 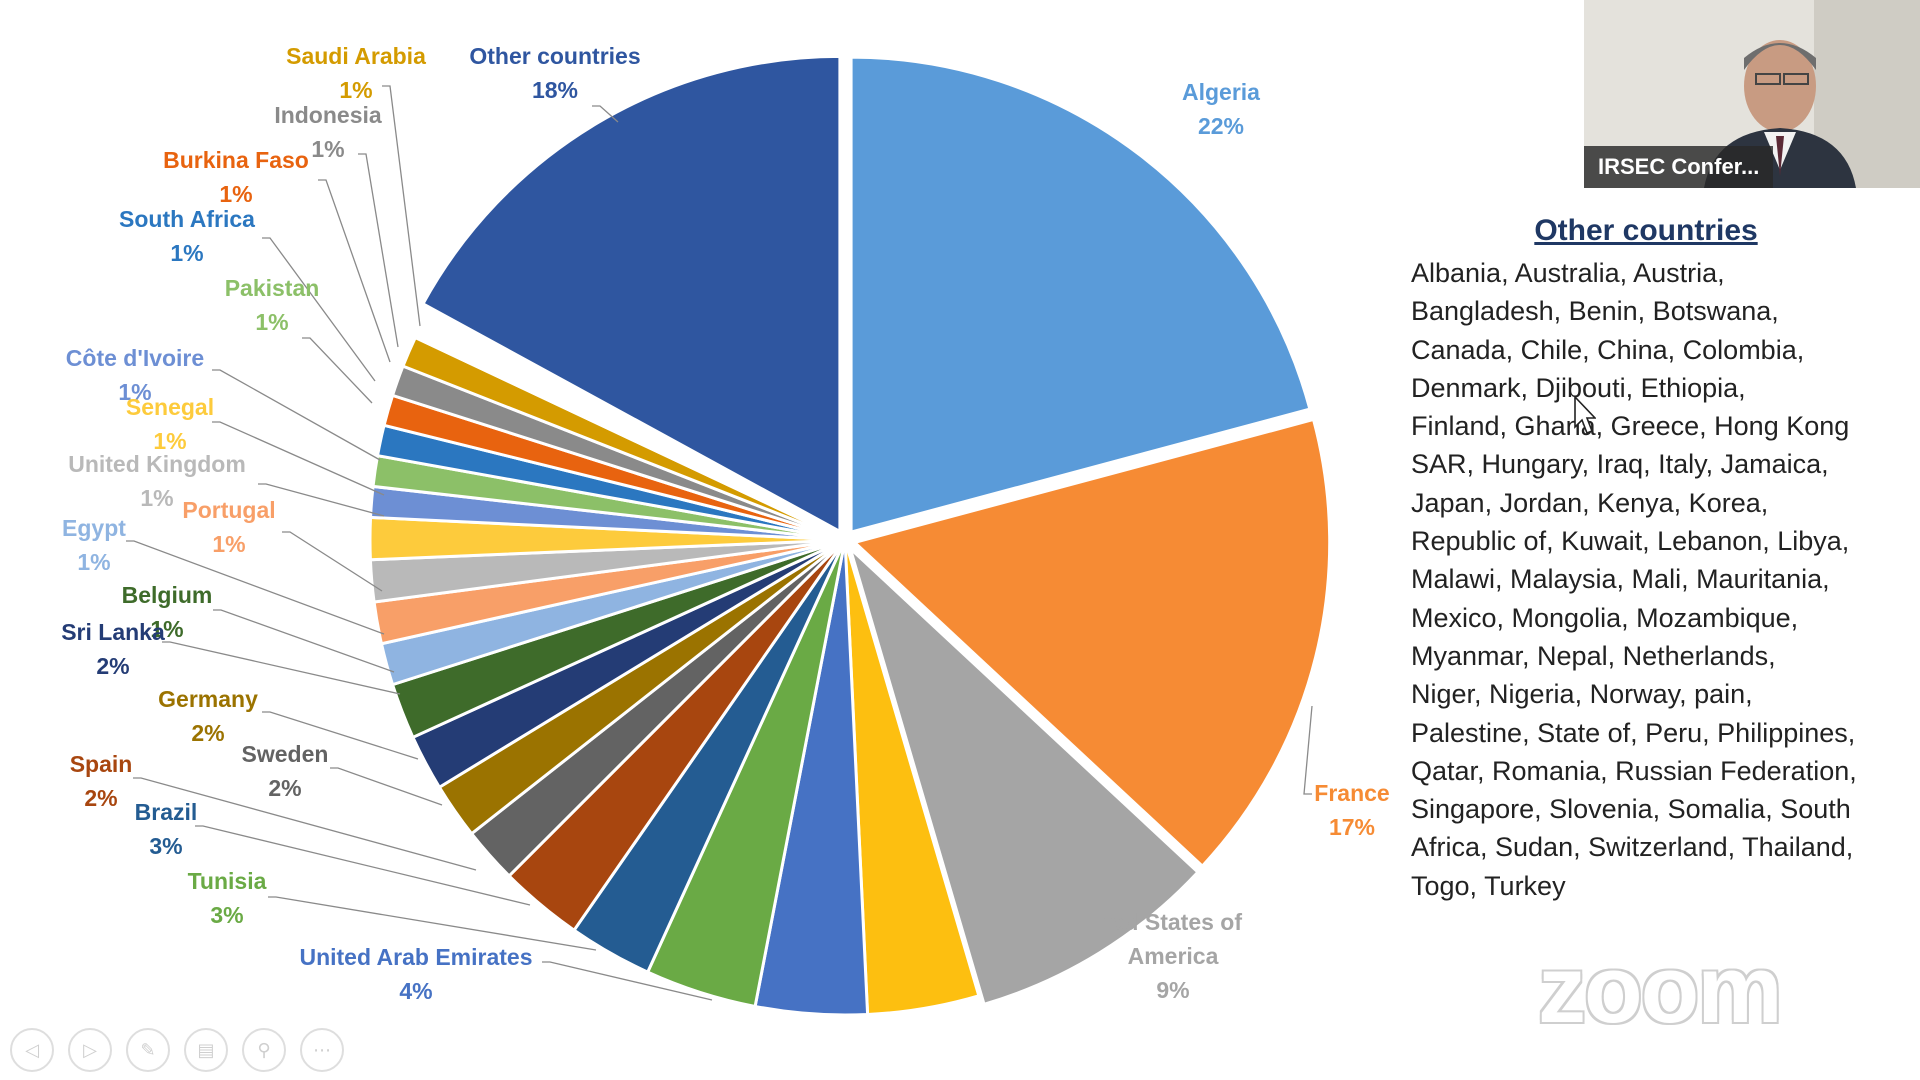 I want to click on other-countries-line: Togo, Turkey, so click(x=1488, y=885).